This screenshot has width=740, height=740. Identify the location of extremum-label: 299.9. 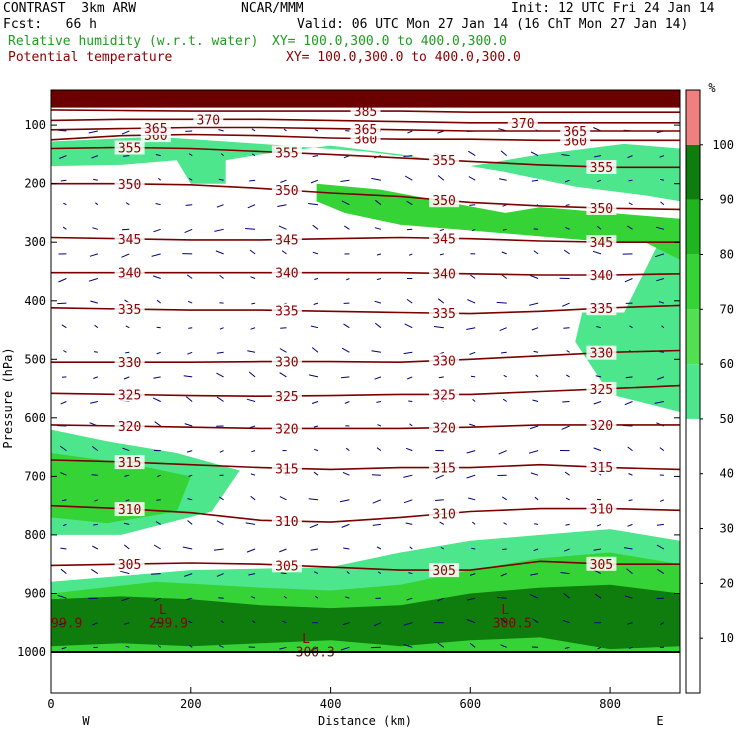
(168, 623).